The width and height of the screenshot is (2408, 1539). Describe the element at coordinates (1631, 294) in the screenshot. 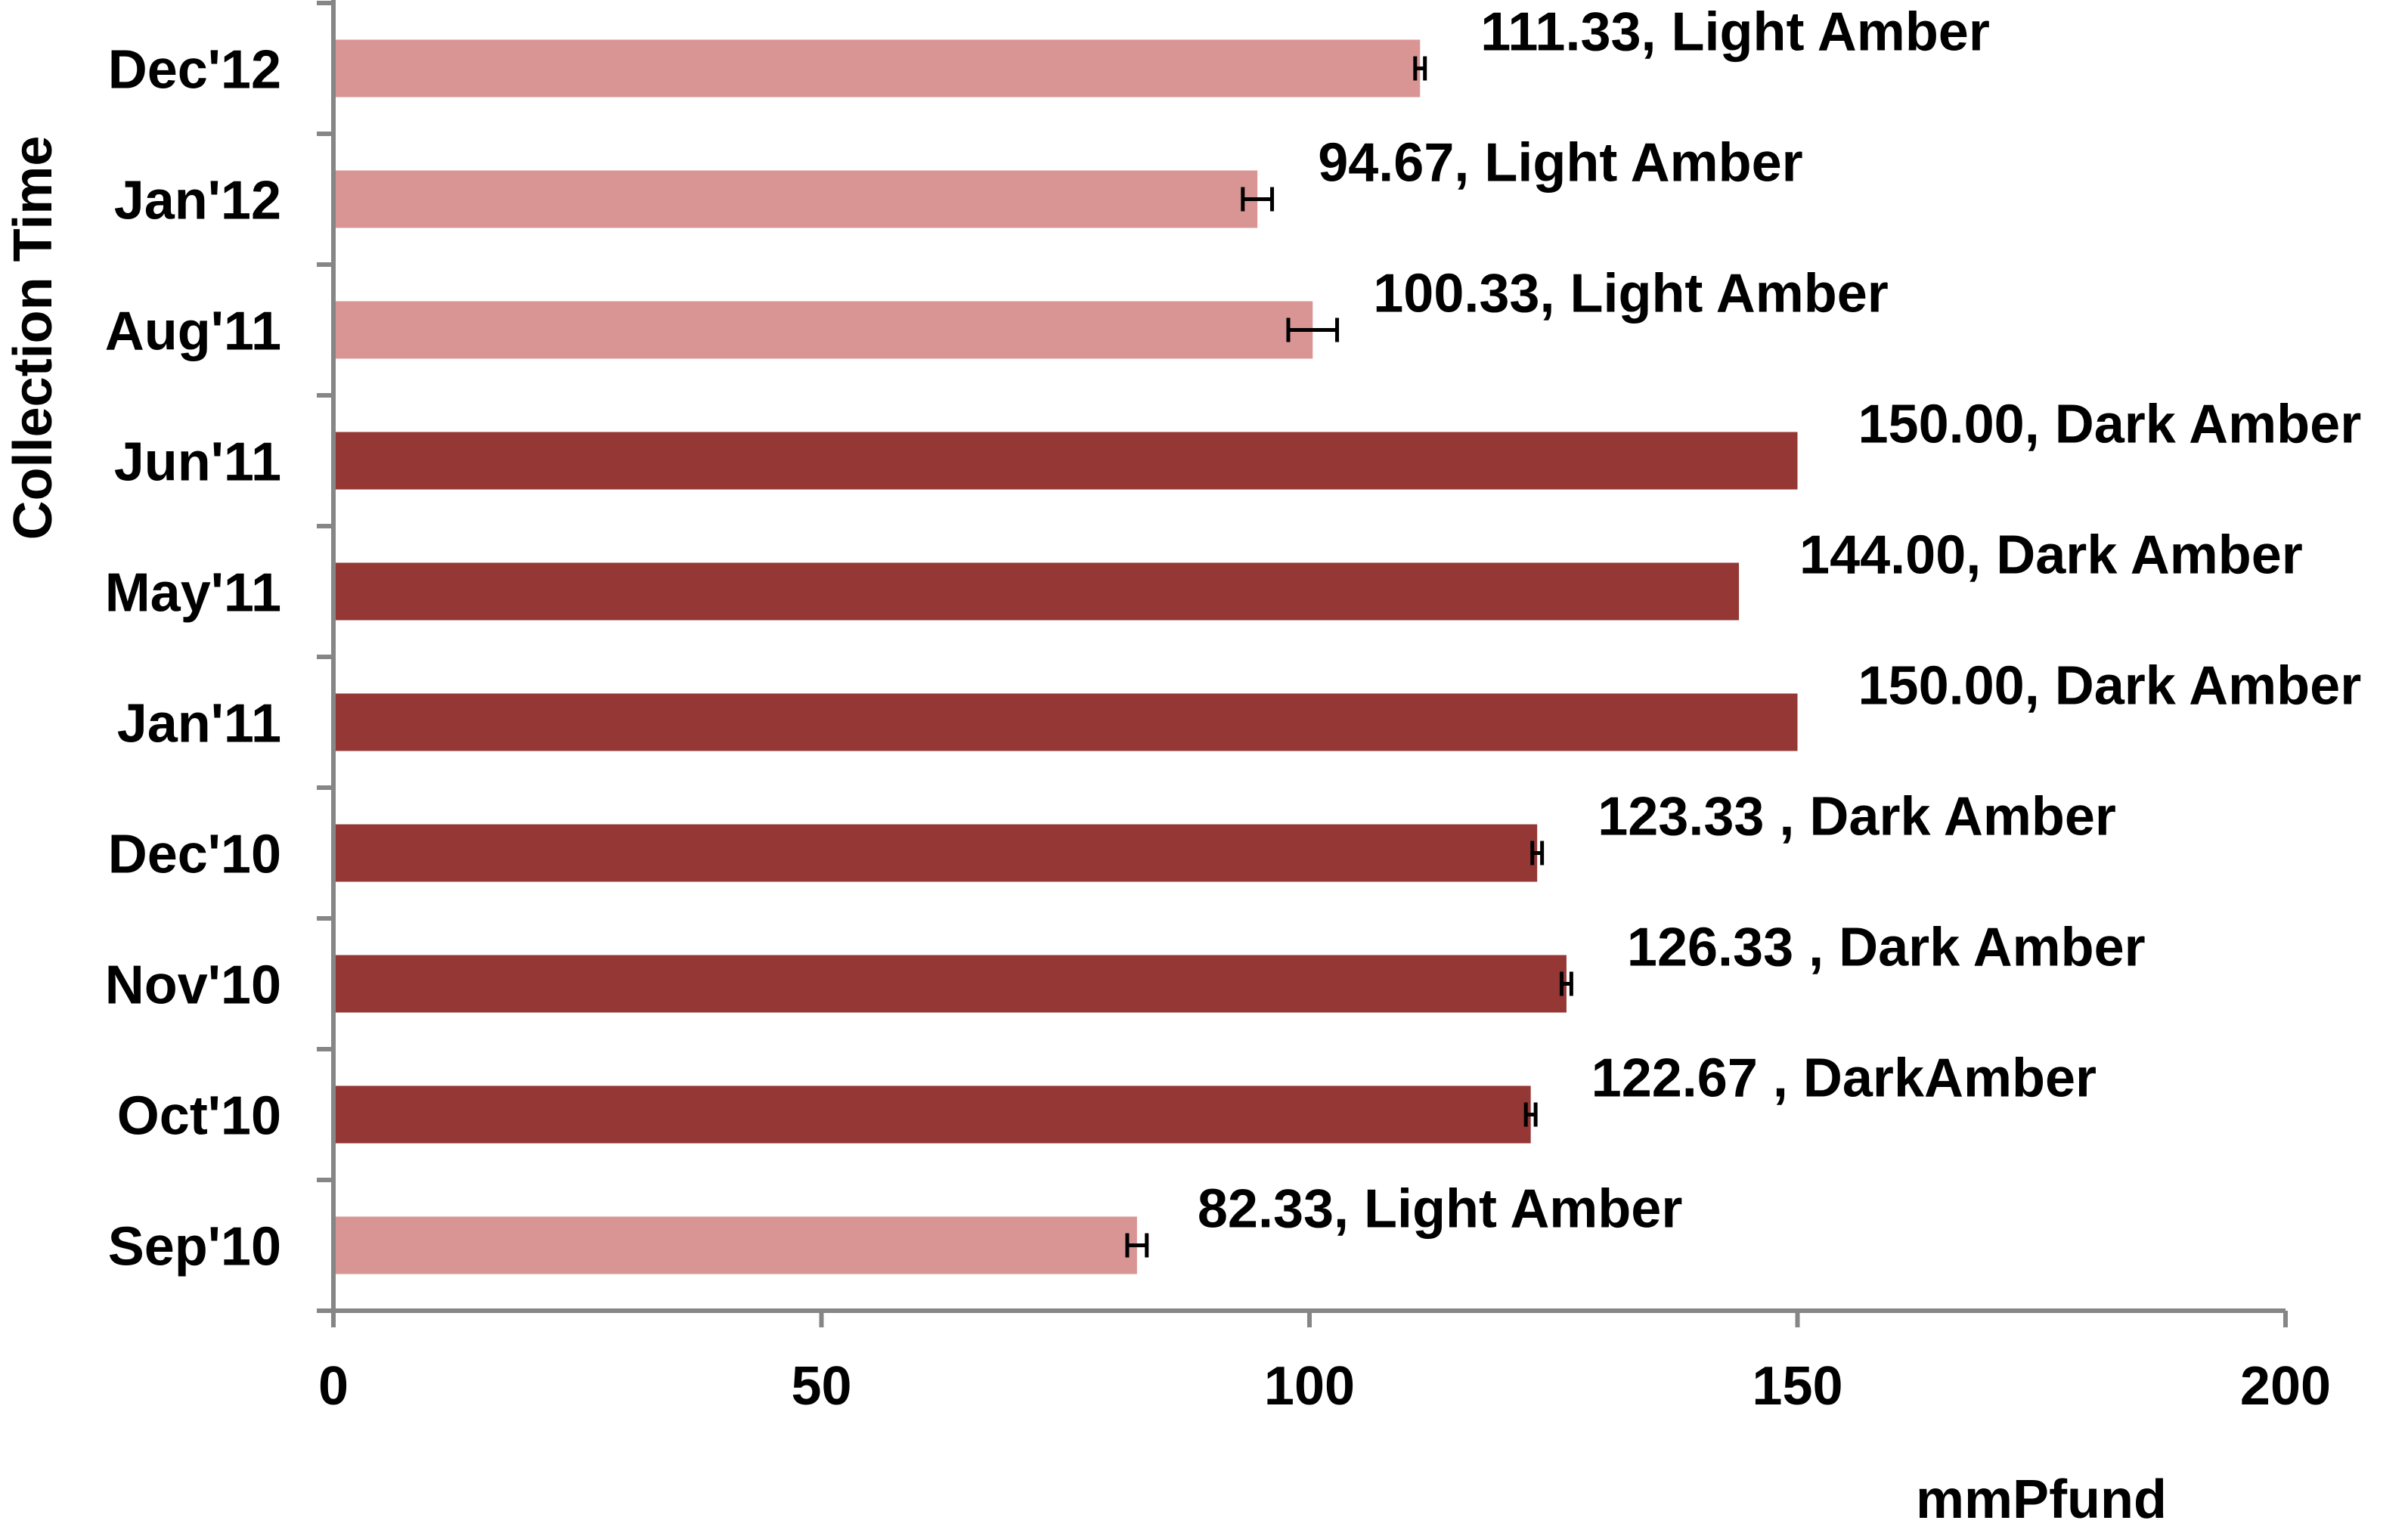

I see `data-label: 100.33, Light Amber` at that location.